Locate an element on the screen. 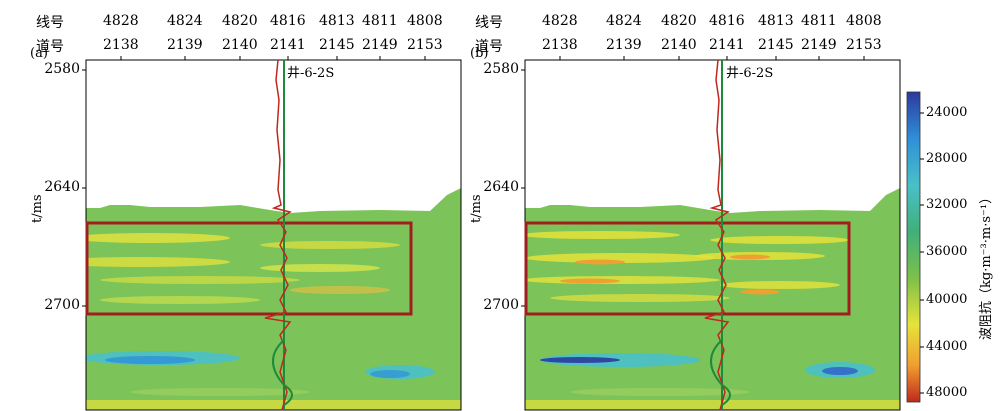 This screenshot has height=411, width=1000. colorbar-tick: 36000 is located at coordinates (947, 251).